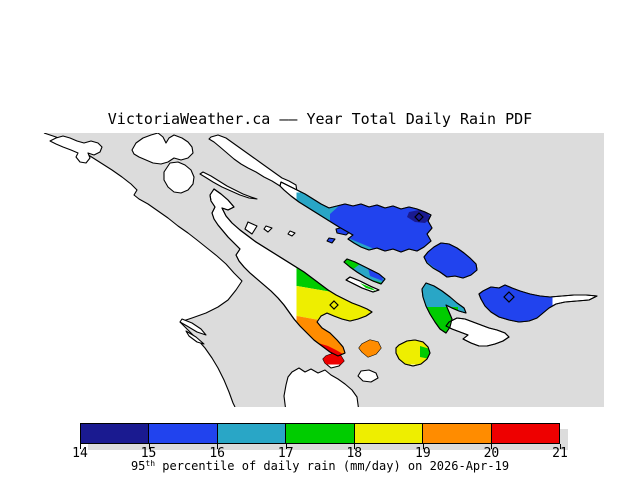 The height and width of the screenshot is (480, 640). I want to click on colorbar-tick-label: 16, so click(217, 453).